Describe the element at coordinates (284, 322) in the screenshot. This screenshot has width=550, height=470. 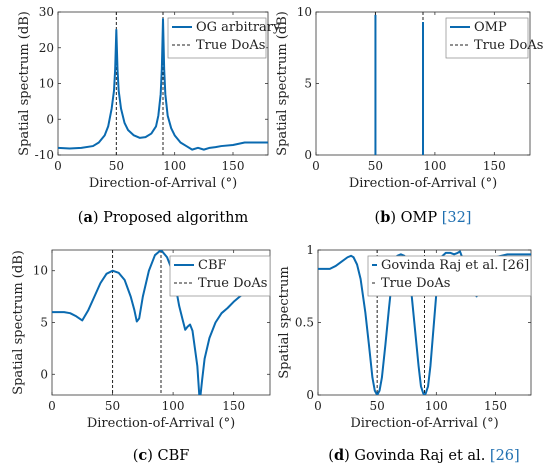
I see `y-axis-label: Spatial spectrum` at that location.